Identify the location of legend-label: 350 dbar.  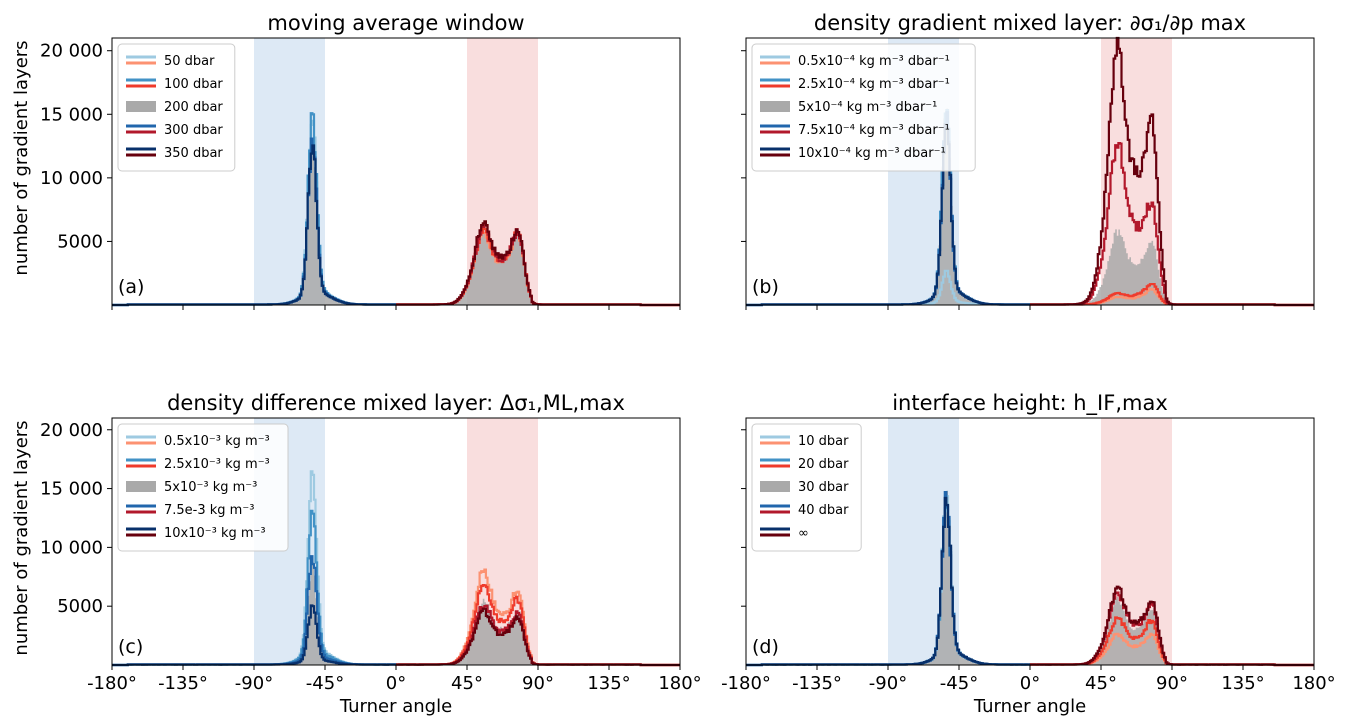
(193, 153).